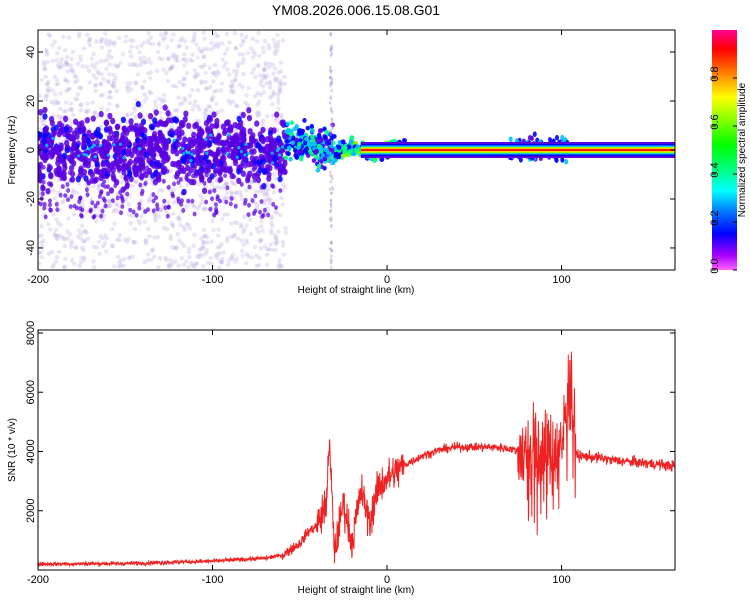 The height and width of the screenshot is (600, 750). What do you see at coordinates (557, 137) in the screenshot?
I see `spectrogram-scint-cell` at bounding box center [557, 137].